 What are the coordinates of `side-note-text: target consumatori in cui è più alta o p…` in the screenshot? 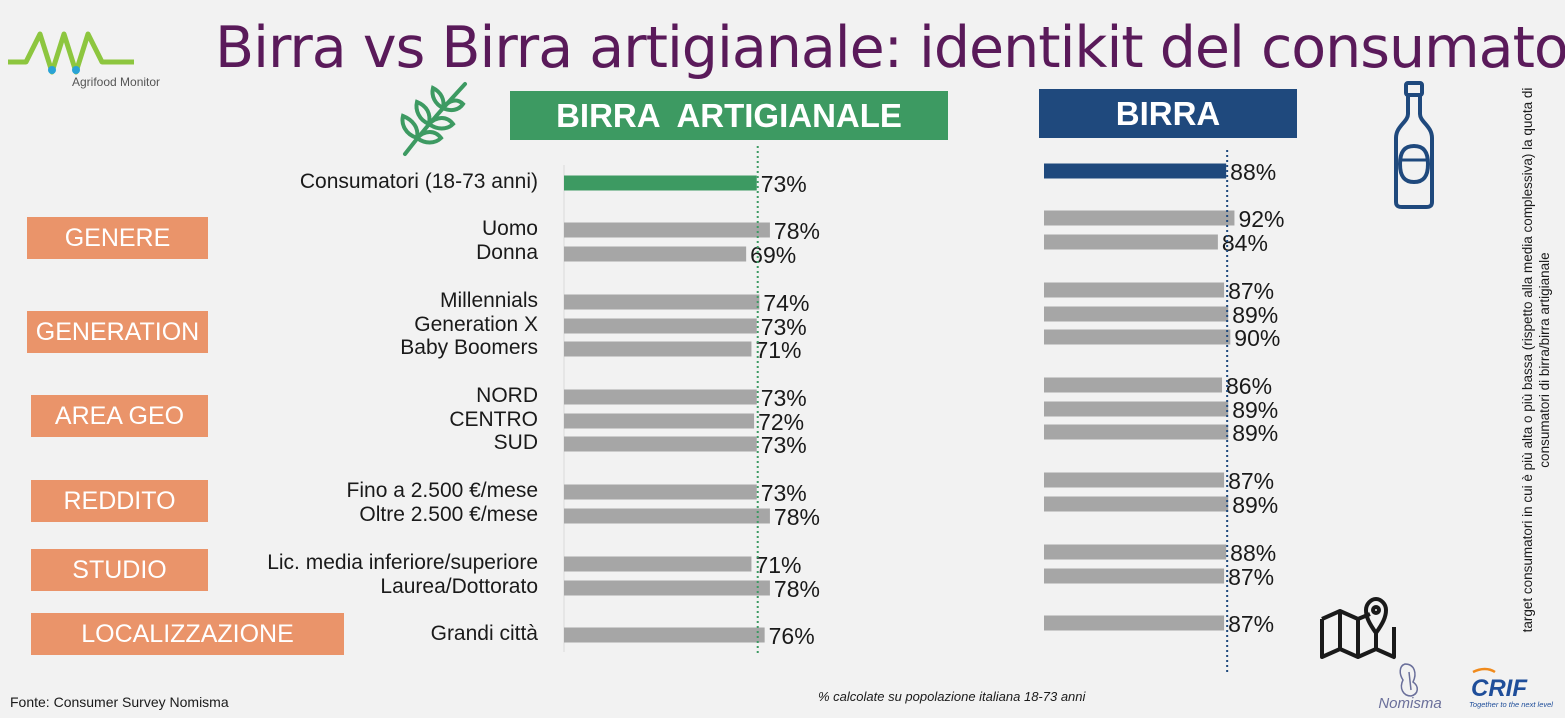 It's located at (1536, 360).